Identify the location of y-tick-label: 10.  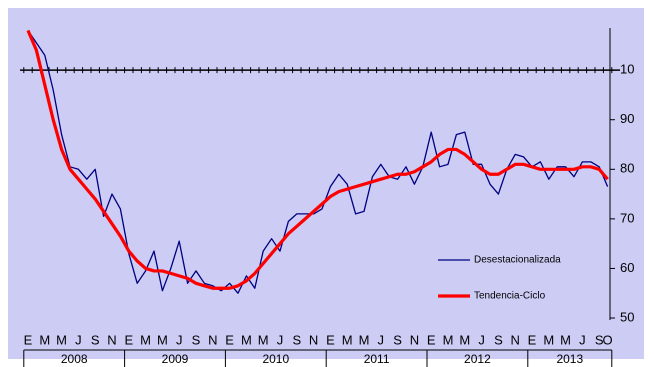
(627, 69).